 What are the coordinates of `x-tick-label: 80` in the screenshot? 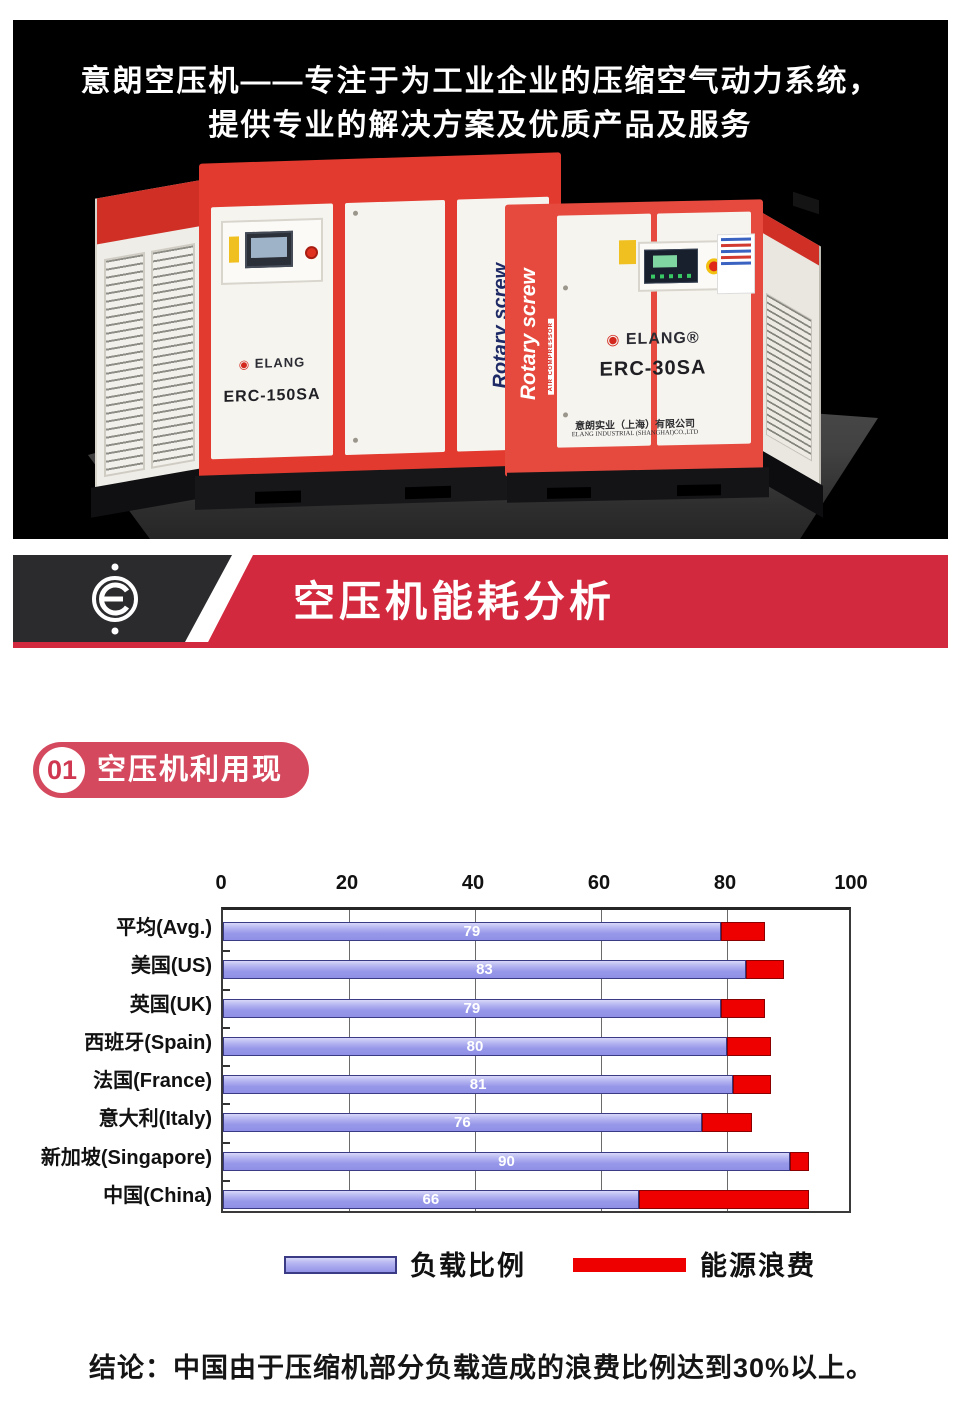 It's located at (725, 883).